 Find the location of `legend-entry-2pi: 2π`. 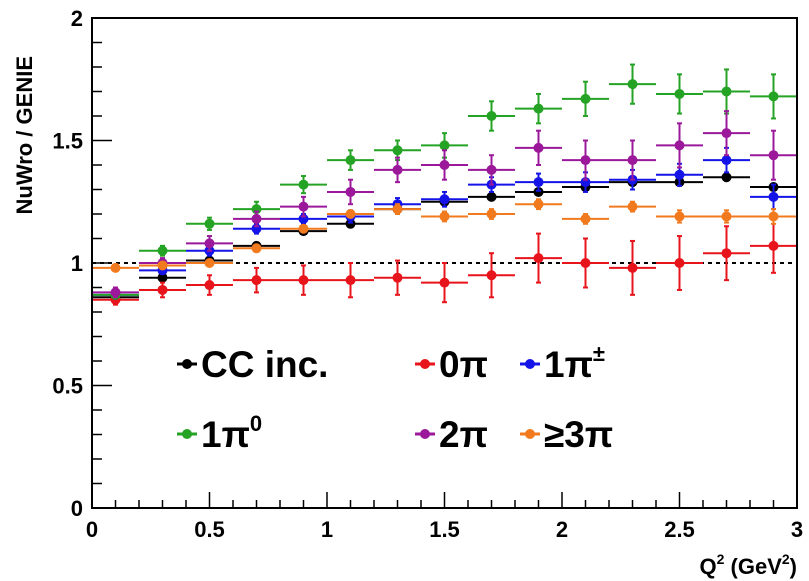

legend-entry-2pi: 2π is located at coordinates (451, 434).